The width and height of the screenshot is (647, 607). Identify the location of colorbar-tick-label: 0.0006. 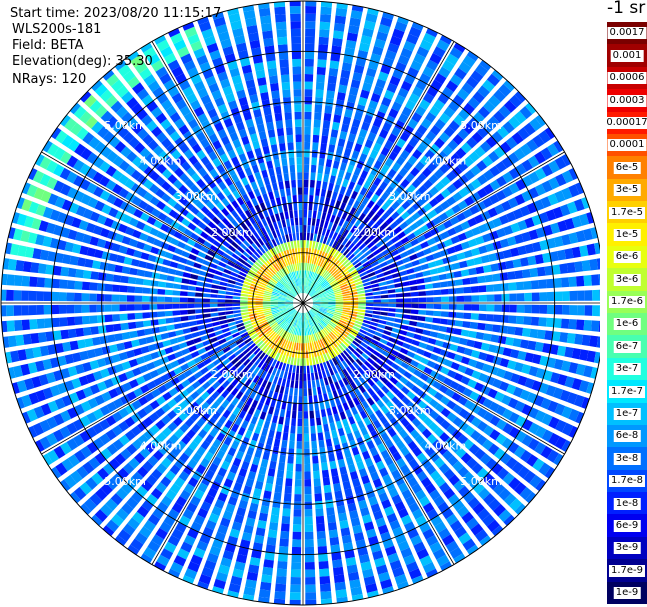
(627, 78).